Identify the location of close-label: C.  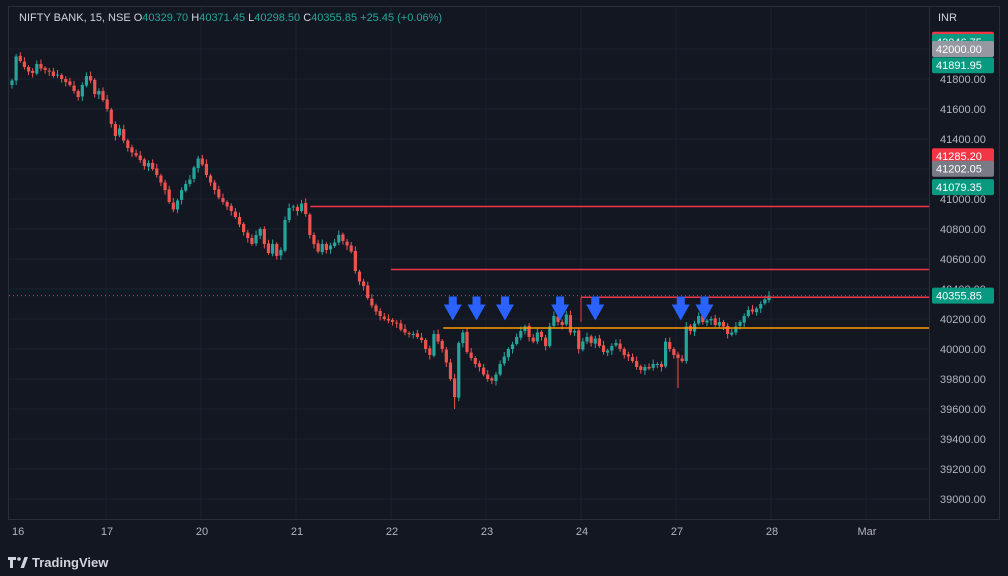
(307, 18).